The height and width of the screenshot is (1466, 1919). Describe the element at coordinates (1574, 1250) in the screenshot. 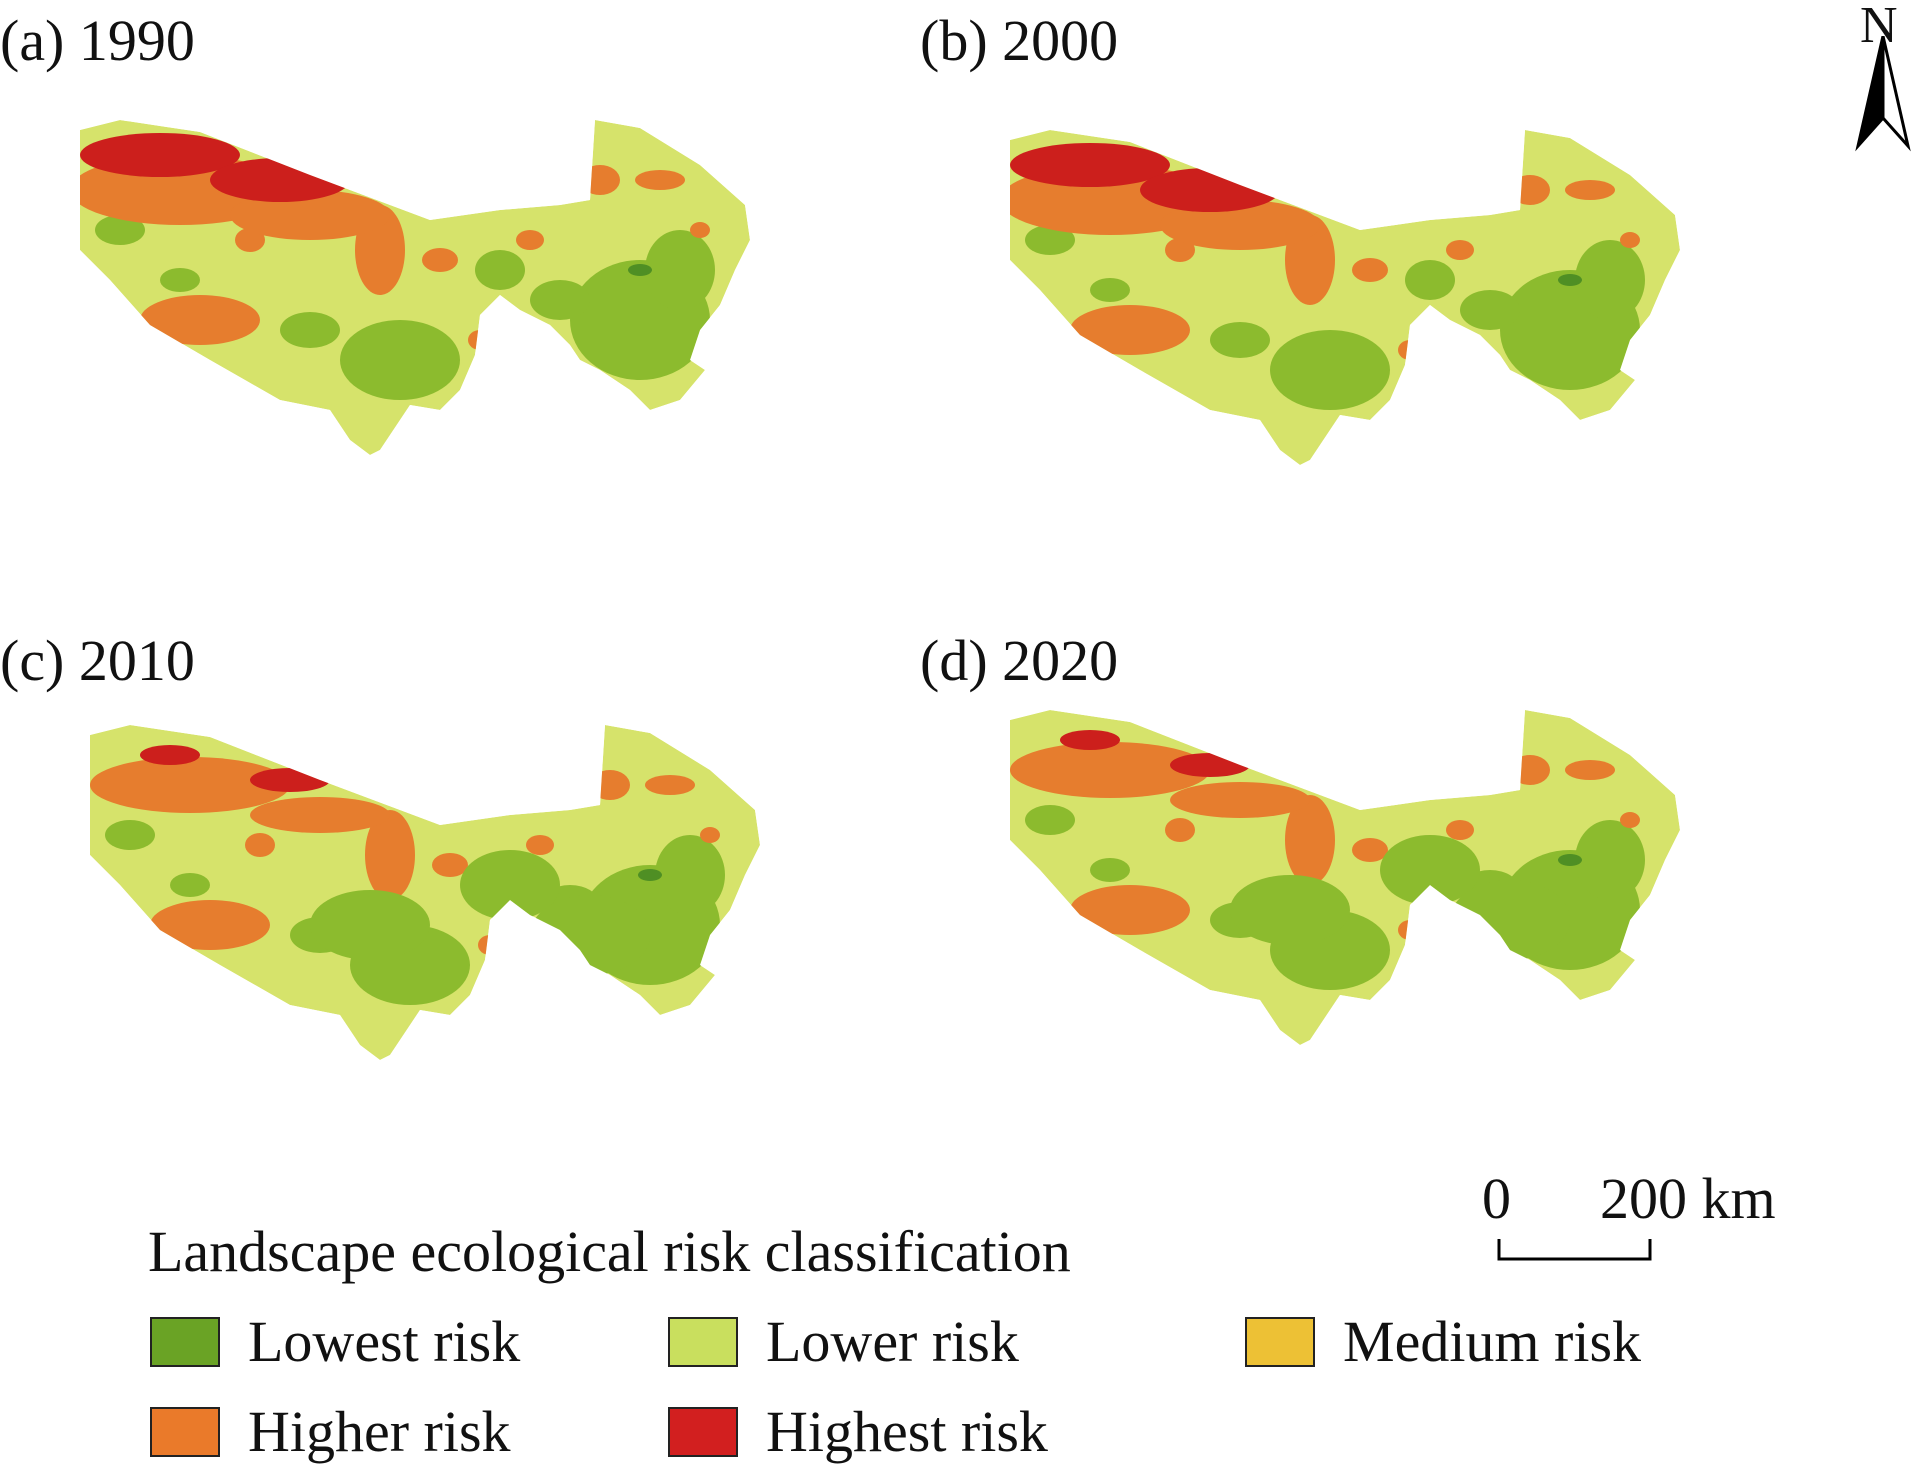

I see `scale-bar` at that location.